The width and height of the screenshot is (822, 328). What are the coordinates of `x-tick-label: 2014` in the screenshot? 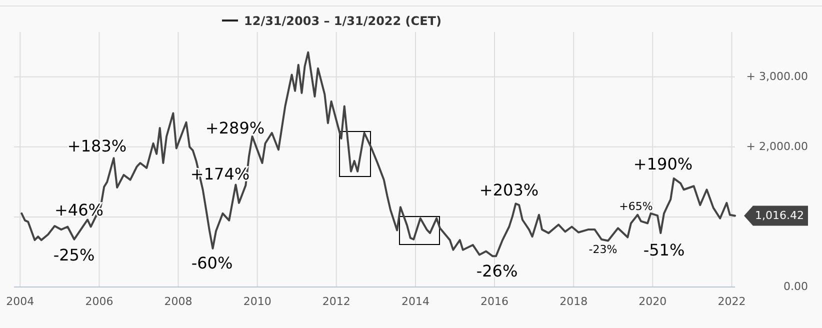 It's located at (415, 301).